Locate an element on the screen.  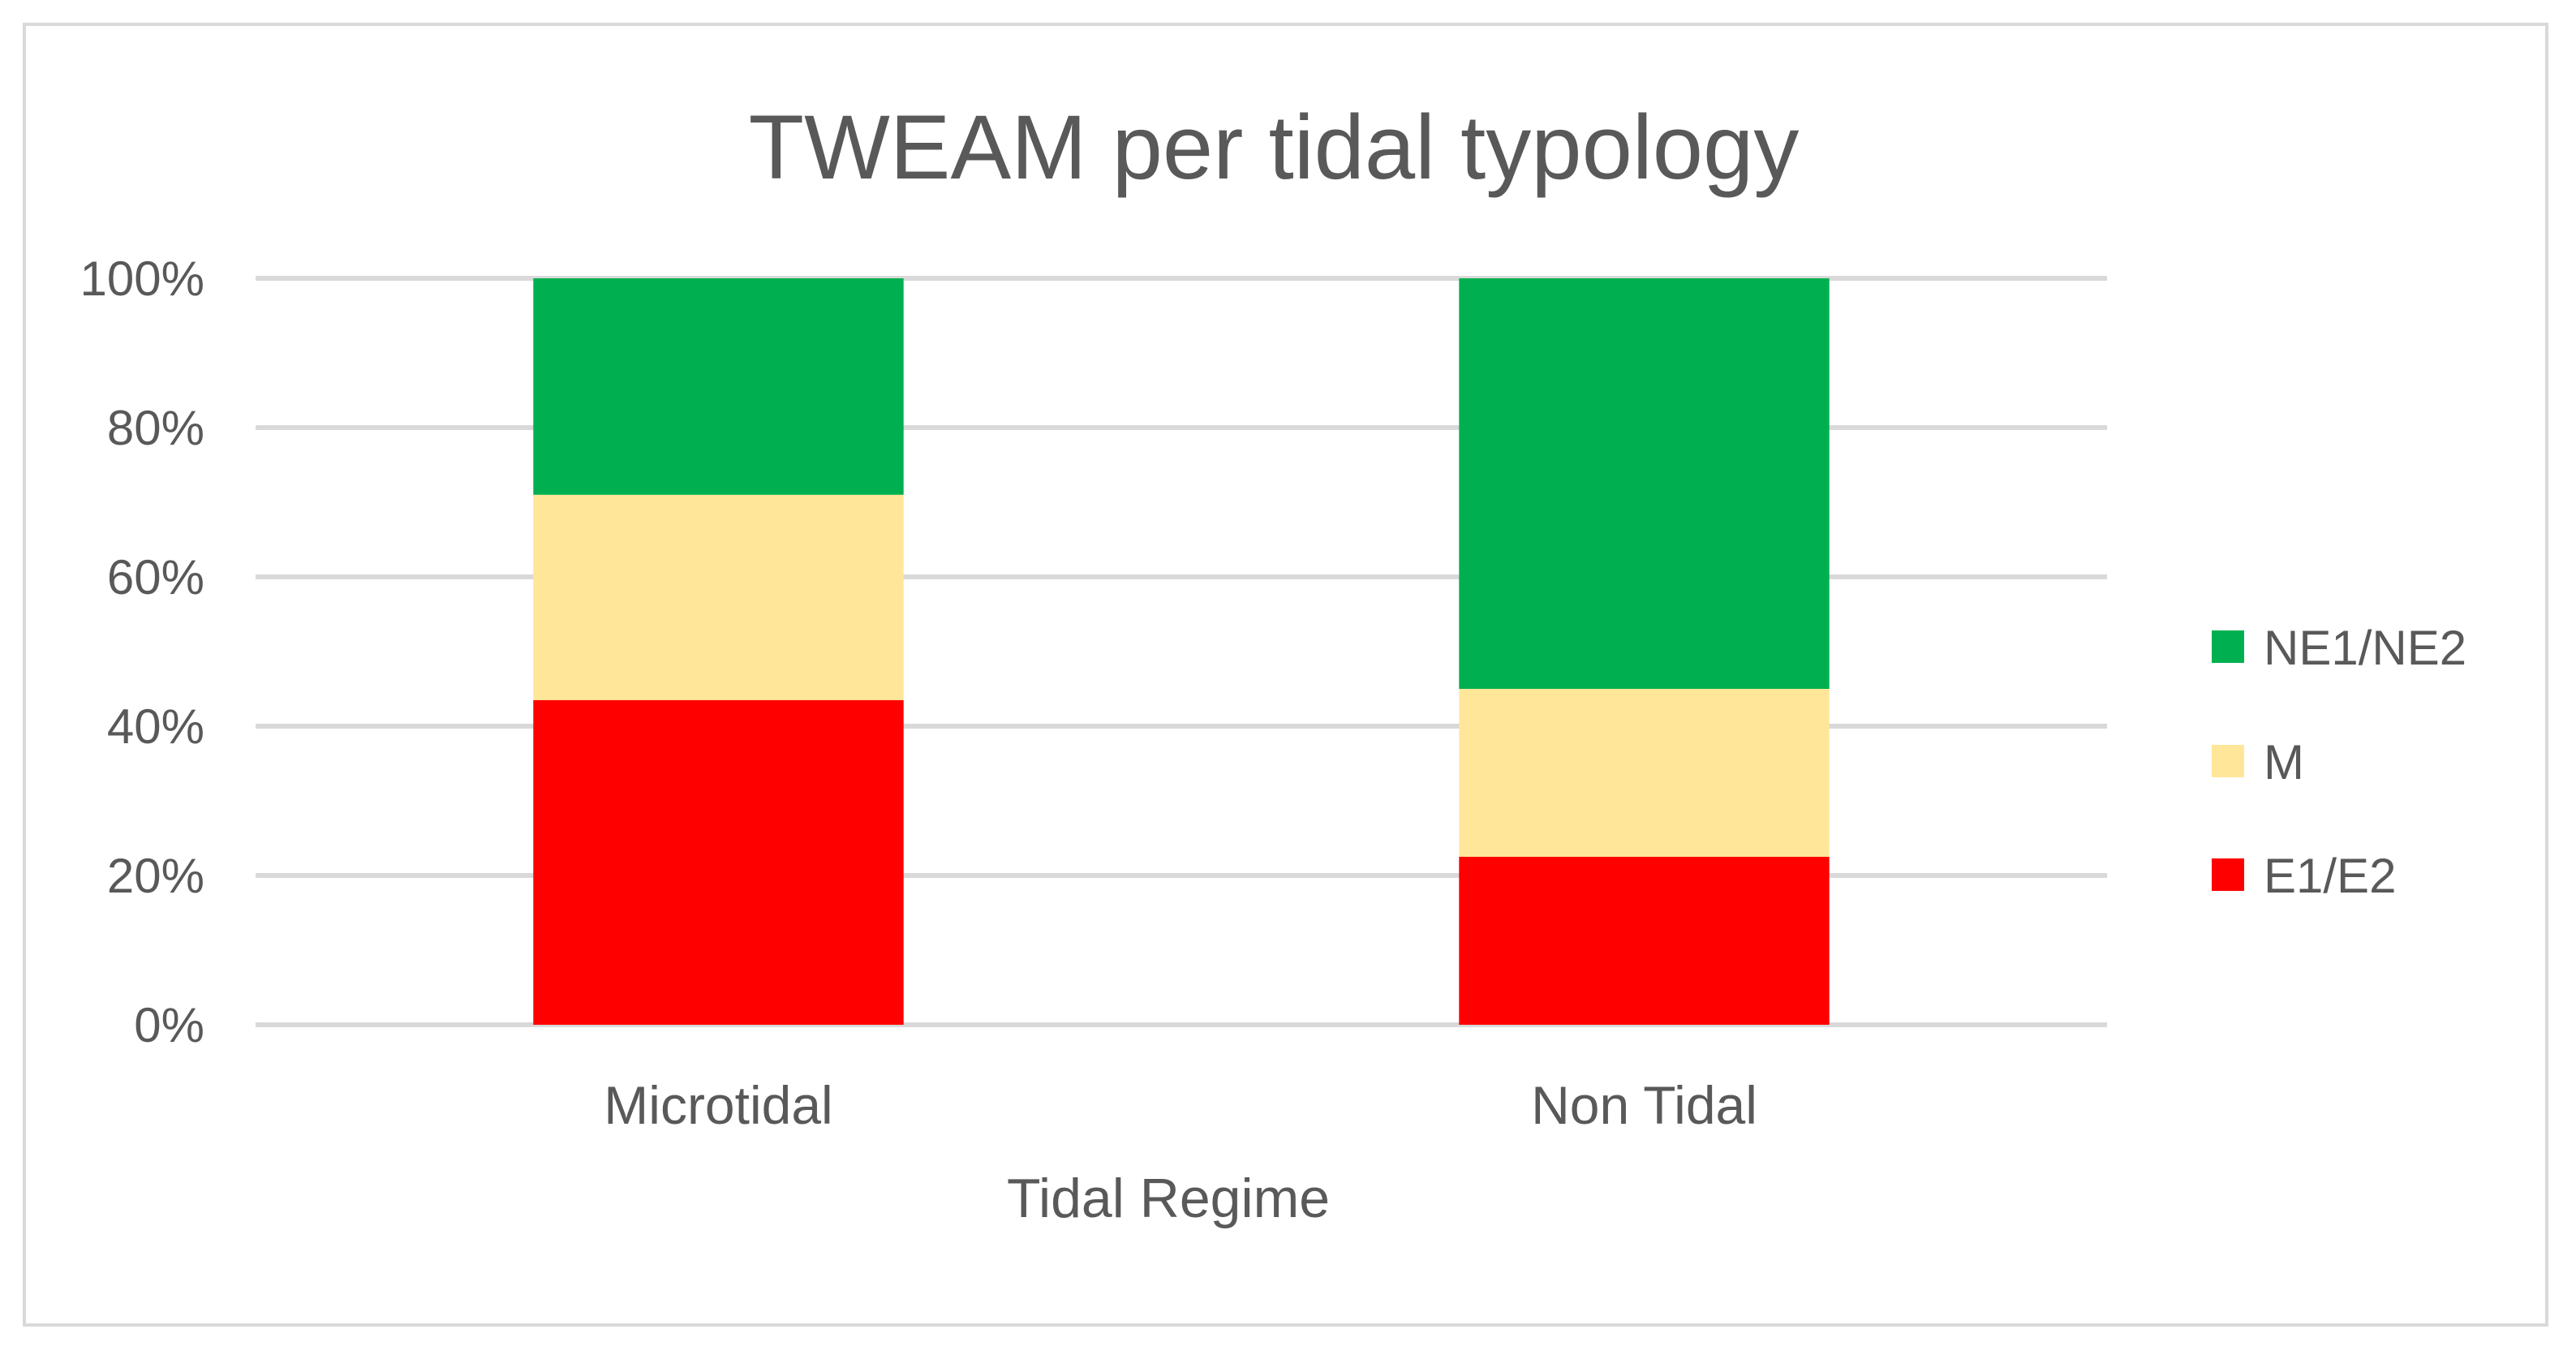
bar-microtidal-e1-e2 is located at coordinates (718, 862).